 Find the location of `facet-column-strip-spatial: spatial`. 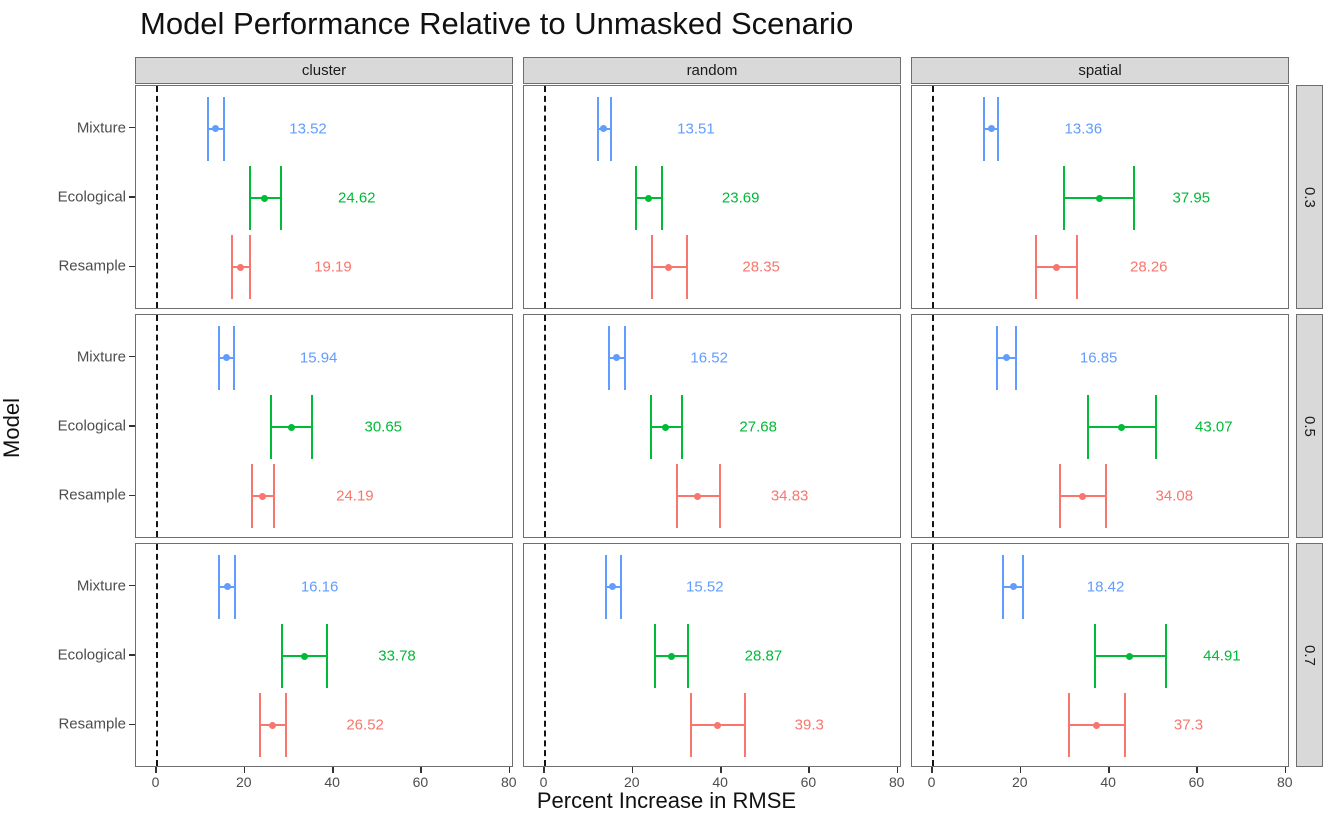

facet-column-strip-spatial: spatial is located at coordinates (1100, 70).